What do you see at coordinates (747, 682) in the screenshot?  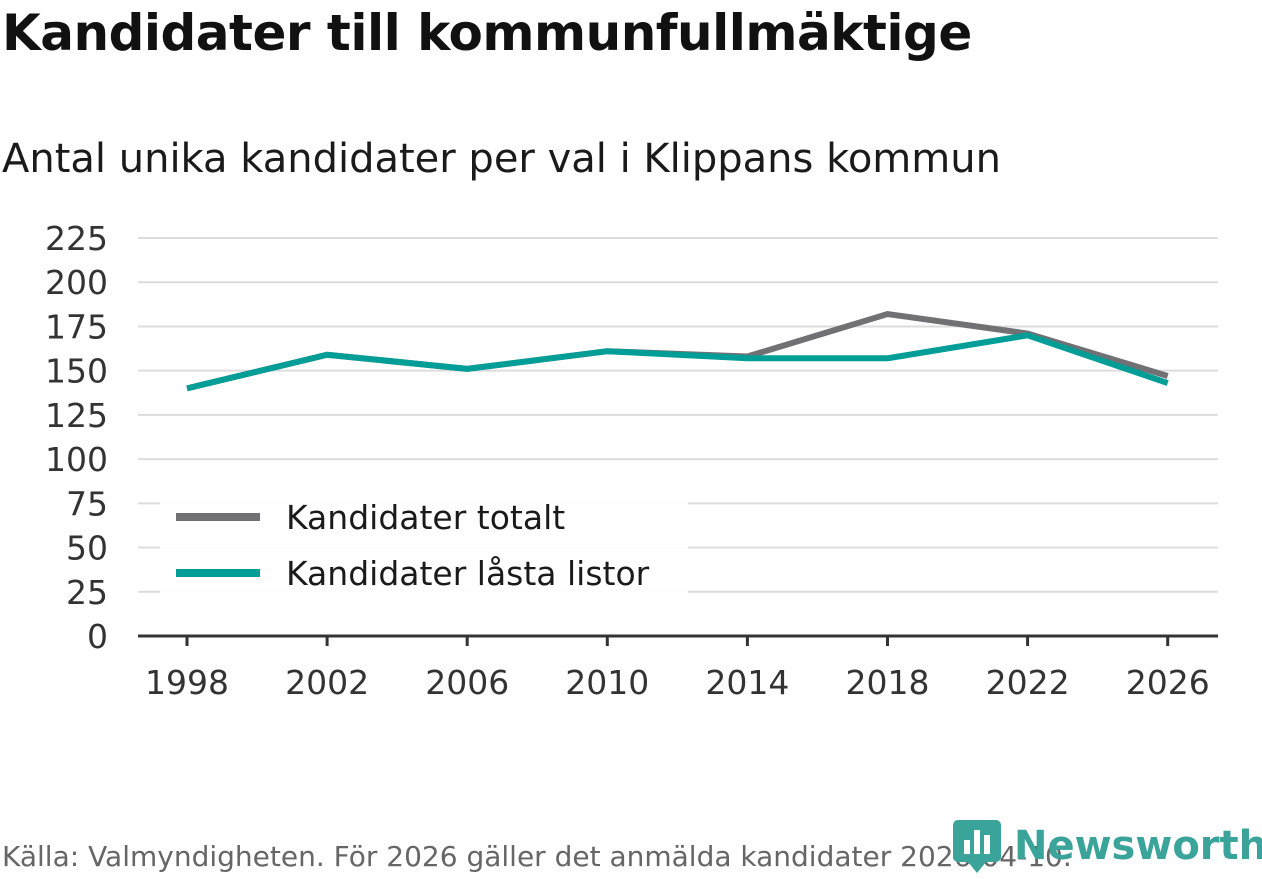 I see `x-tick-label: 2014` at bounding box center [747, 682].